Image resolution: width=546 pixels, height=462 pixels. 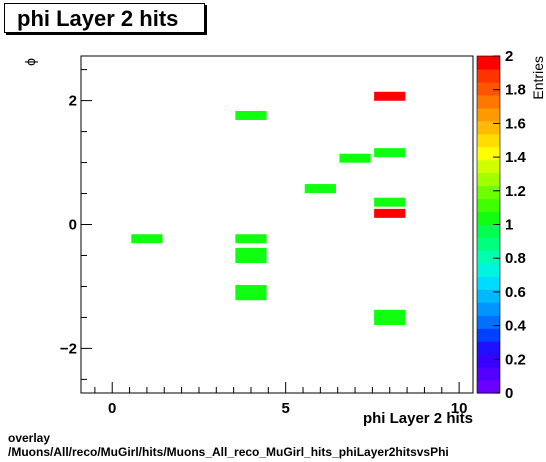 I want to click on z-tick-label: 0, so click(x=509, y=393).